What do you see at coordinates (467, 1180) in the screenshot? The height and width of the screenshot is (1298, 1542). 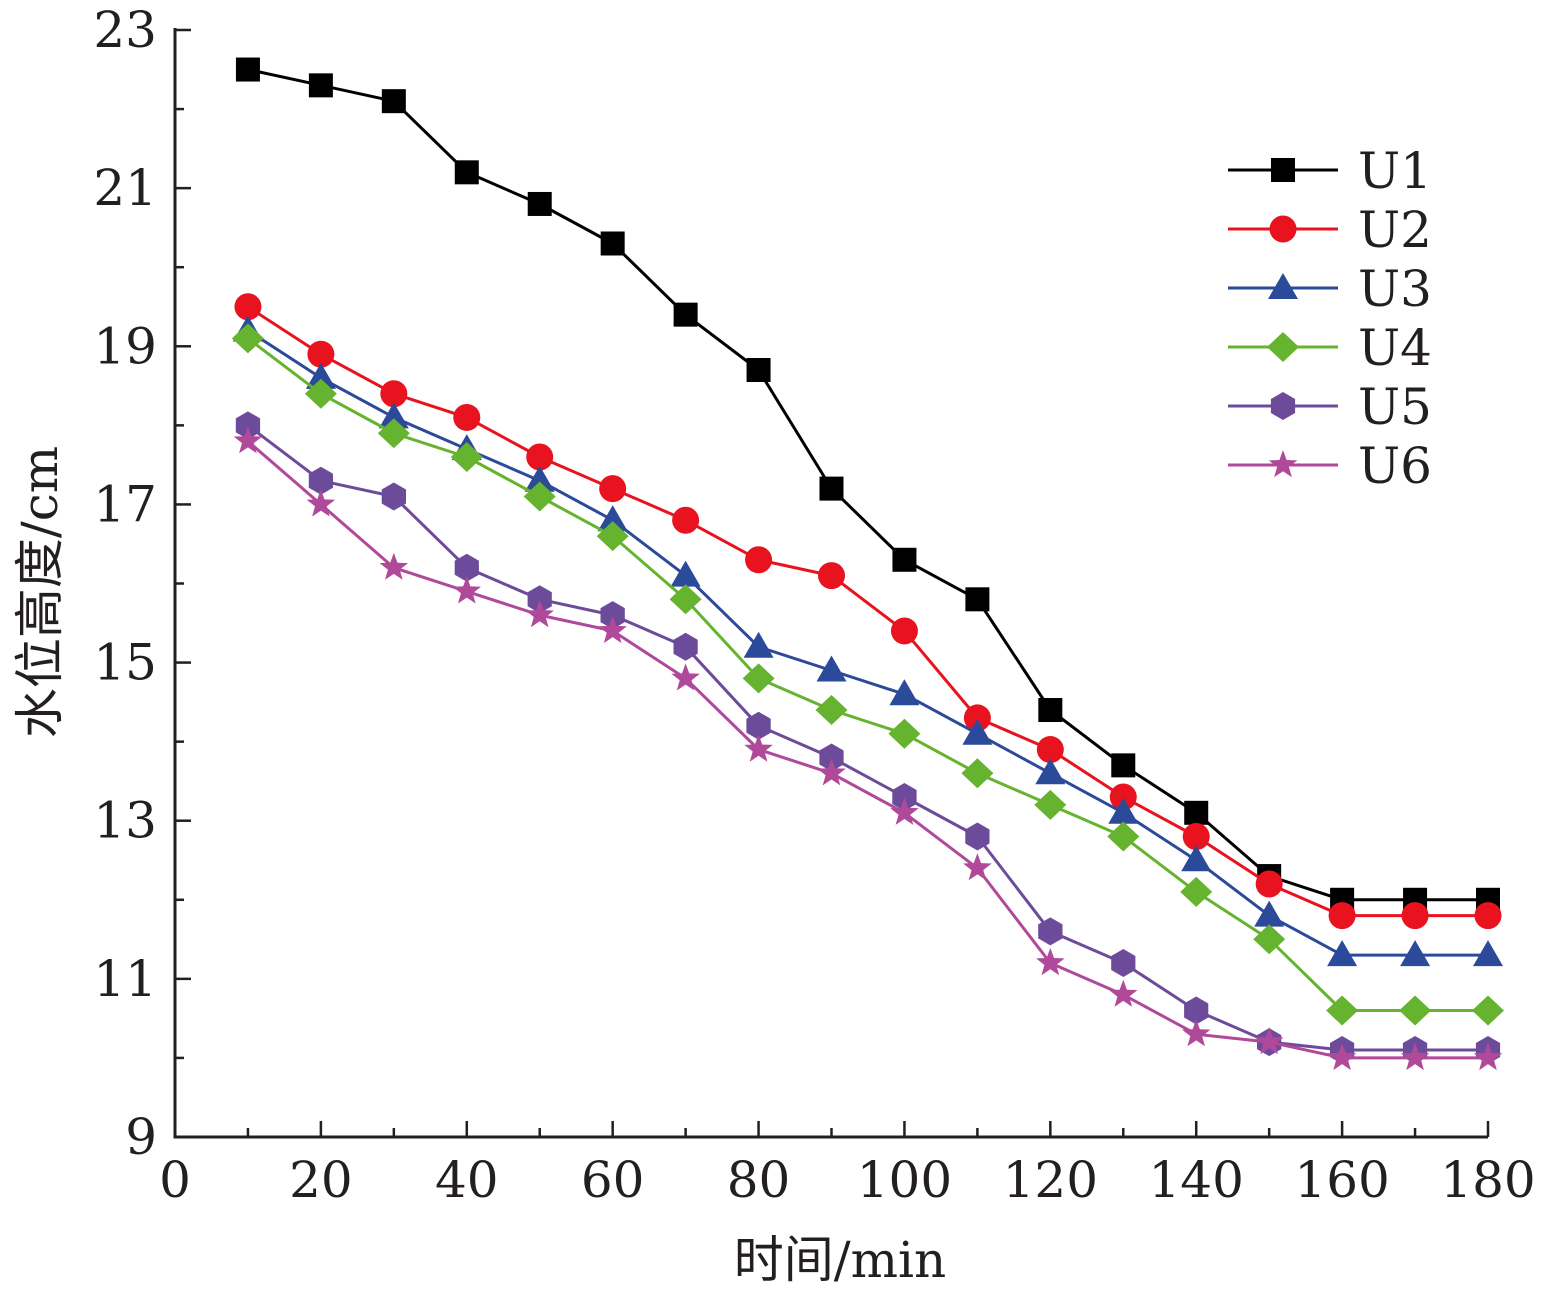 I see `x-tick-label: 40` at bounding box center [467, 1180].